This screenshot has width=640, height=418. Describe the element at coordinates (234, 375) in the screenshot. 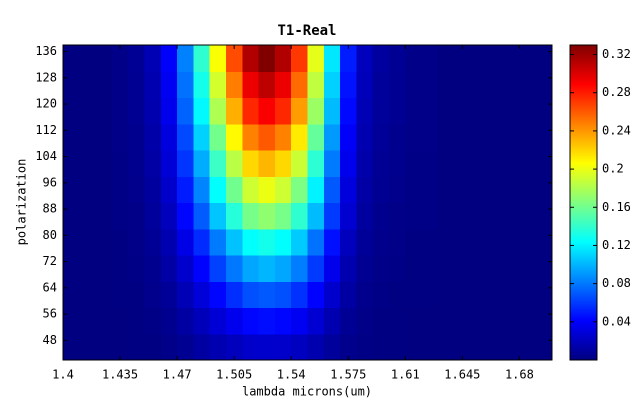

I see `x-tick-label: 1.505` at that location.